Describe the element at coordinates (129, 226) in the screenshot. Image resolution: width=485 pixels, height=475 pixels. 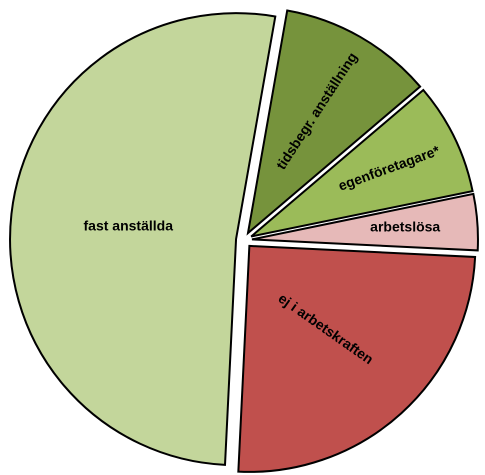
I see `slice-label: fast anställda` at that location.